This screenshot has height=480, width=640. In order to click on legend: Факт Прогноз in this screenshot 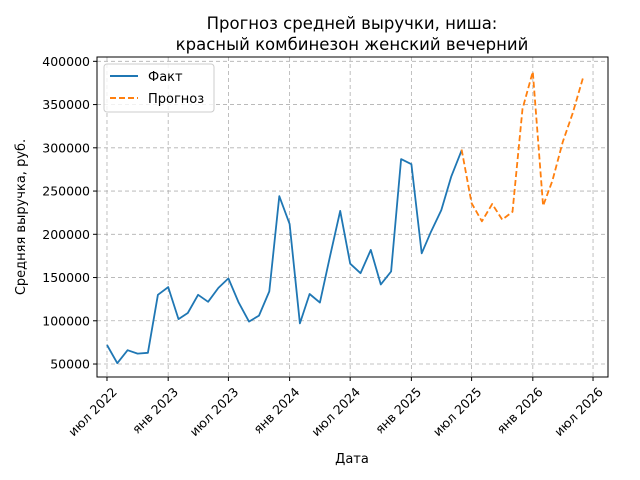, I will do `click(159, 88)`.